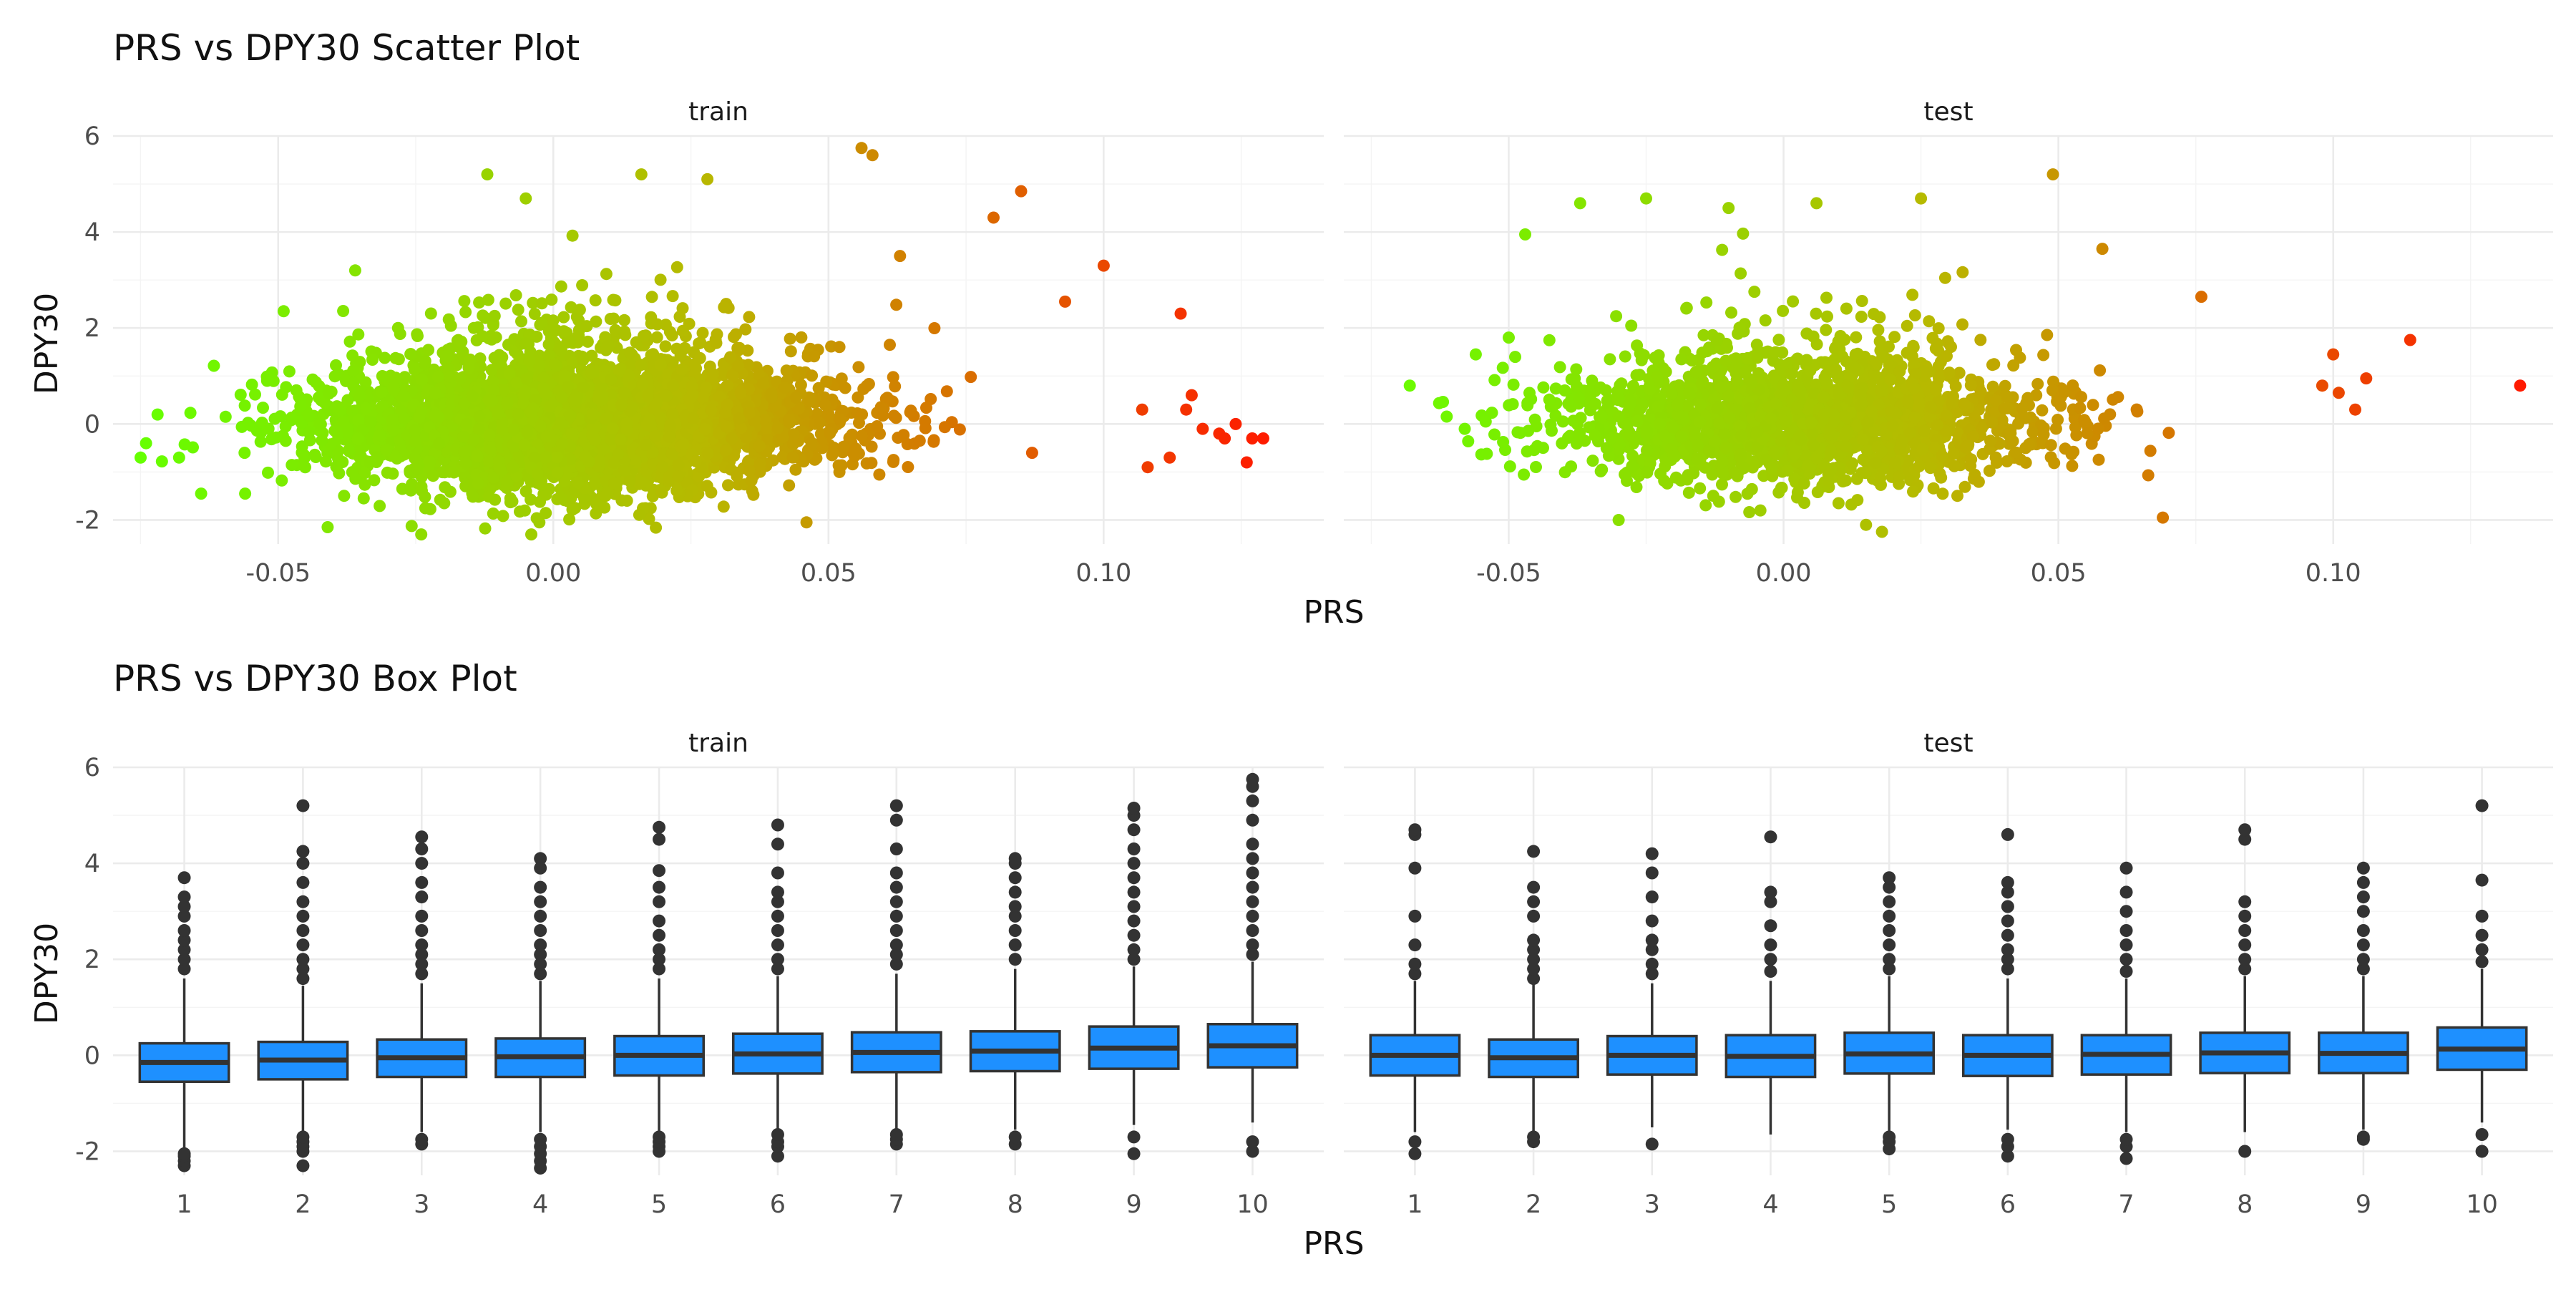 The image size is (2576, 1292). Describe the element at coordinates (829, 573) in the screenshot. I see `scatter-train-x-tick-label: 0.05` at that location.